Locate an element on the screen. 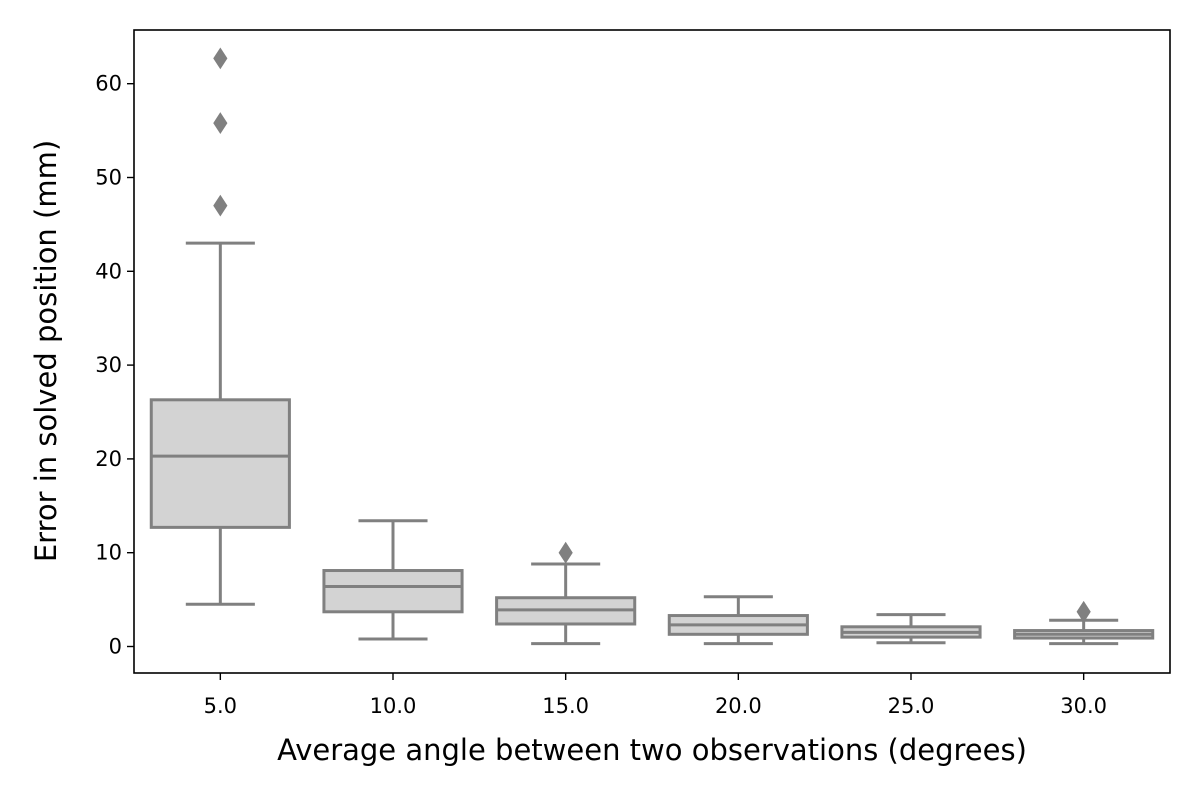  box-10.0 is located at coordinates (393, 580).